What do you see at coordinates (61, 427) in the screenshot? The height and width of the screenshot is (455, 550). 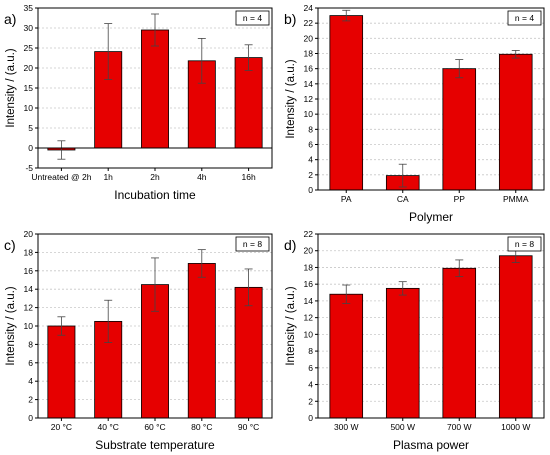 I see `x-tick-label: 20 °C` at bounding box center [61, 427].